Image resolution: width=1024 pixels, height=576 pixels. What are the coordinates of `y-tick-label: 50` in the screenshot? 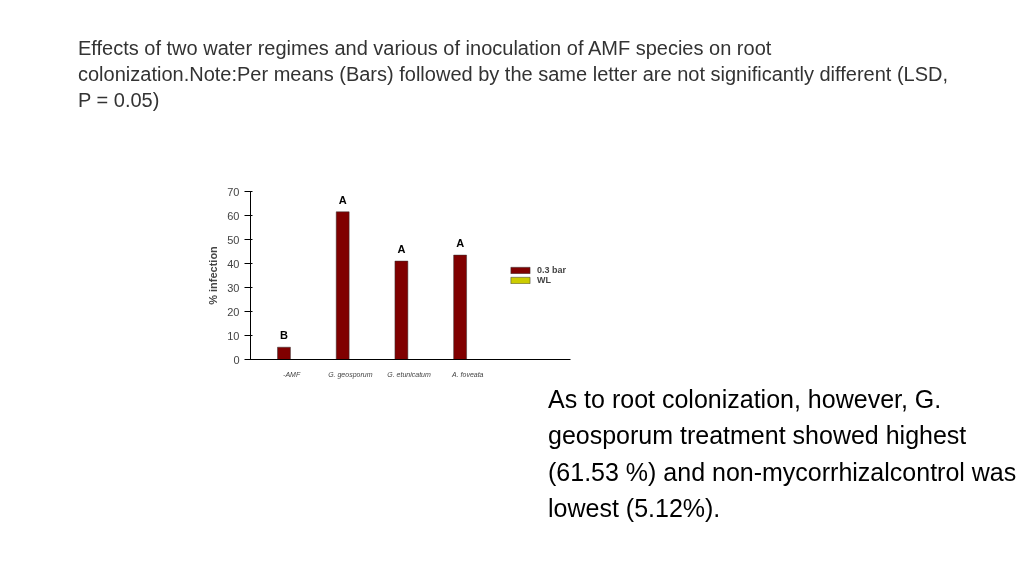 It's located at (233, 239).